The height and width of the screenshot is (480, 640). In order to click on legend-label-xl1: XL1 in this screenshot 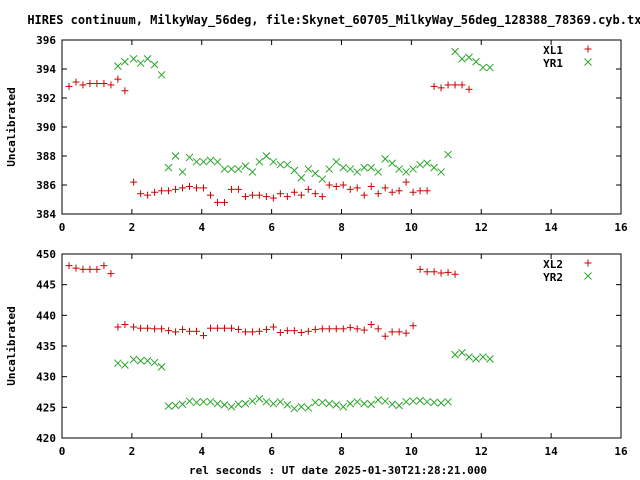, I will do `click(553, 50)`.